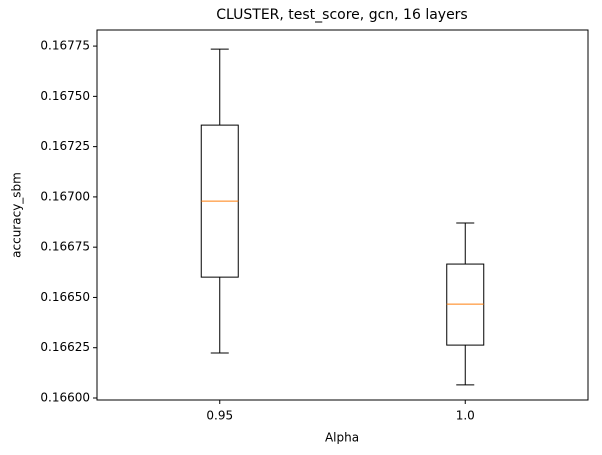 The height and width of the screenshot is (455, 602). Describe the element at coordinates (65, 46) in the screenshot. I see `y-tick-label: 0.16775` at that location.